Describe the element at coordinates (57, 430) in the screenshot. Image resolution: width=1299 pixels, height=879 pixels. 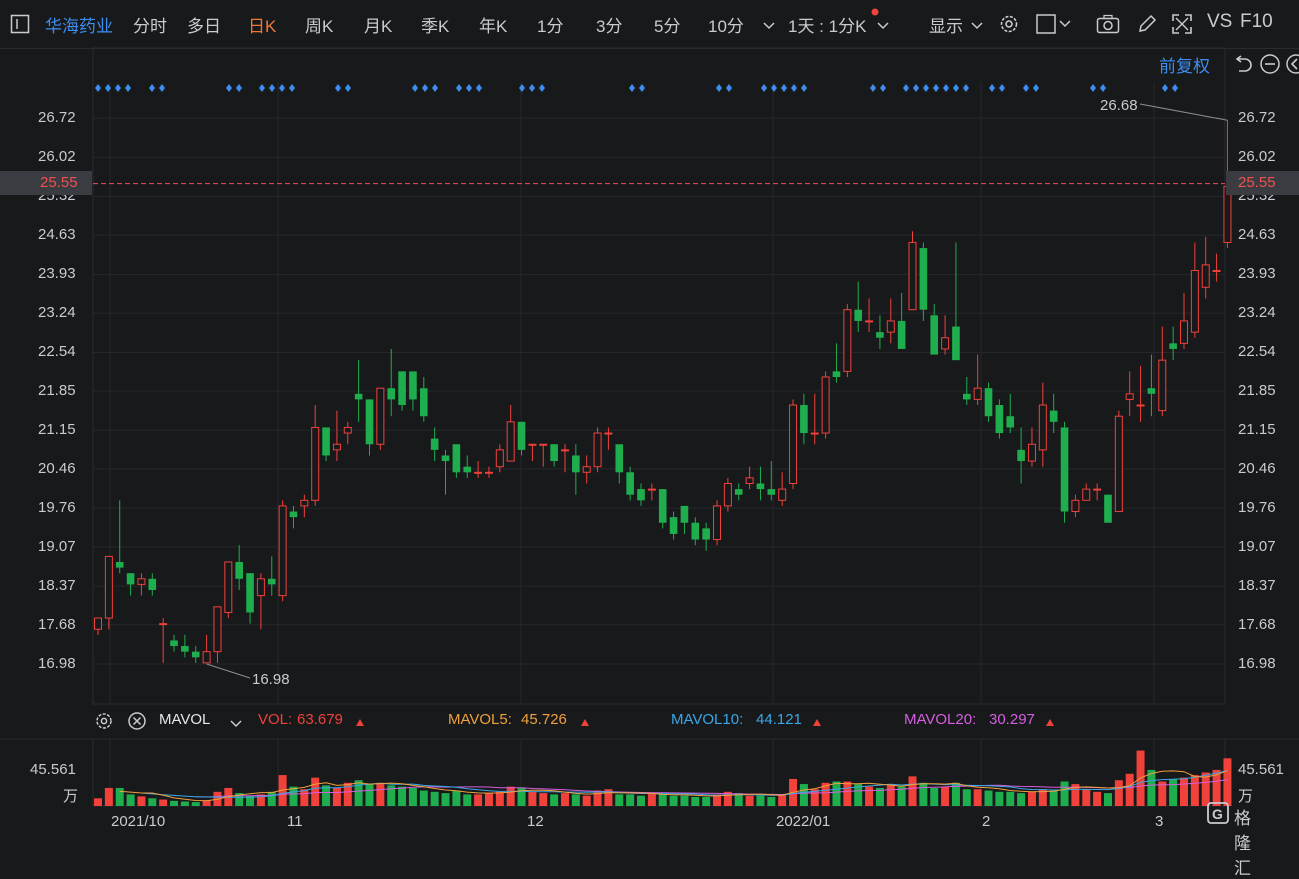
I see `y-tick-label: 21.15` at that location.